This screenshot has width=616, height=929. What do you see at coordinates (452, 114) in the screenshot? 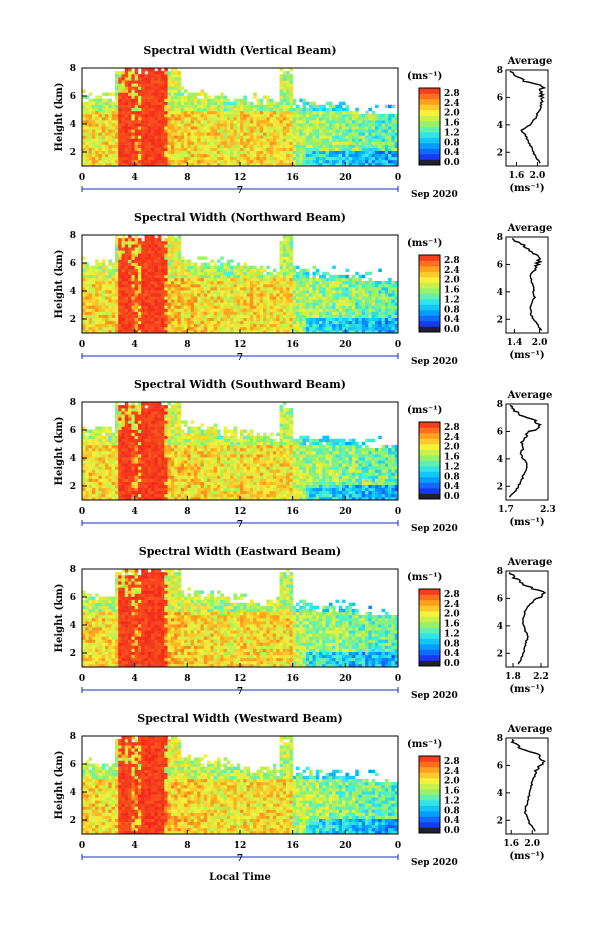
I see `colorbar-tick-label: 2.0` at bounding box center [452, 114].